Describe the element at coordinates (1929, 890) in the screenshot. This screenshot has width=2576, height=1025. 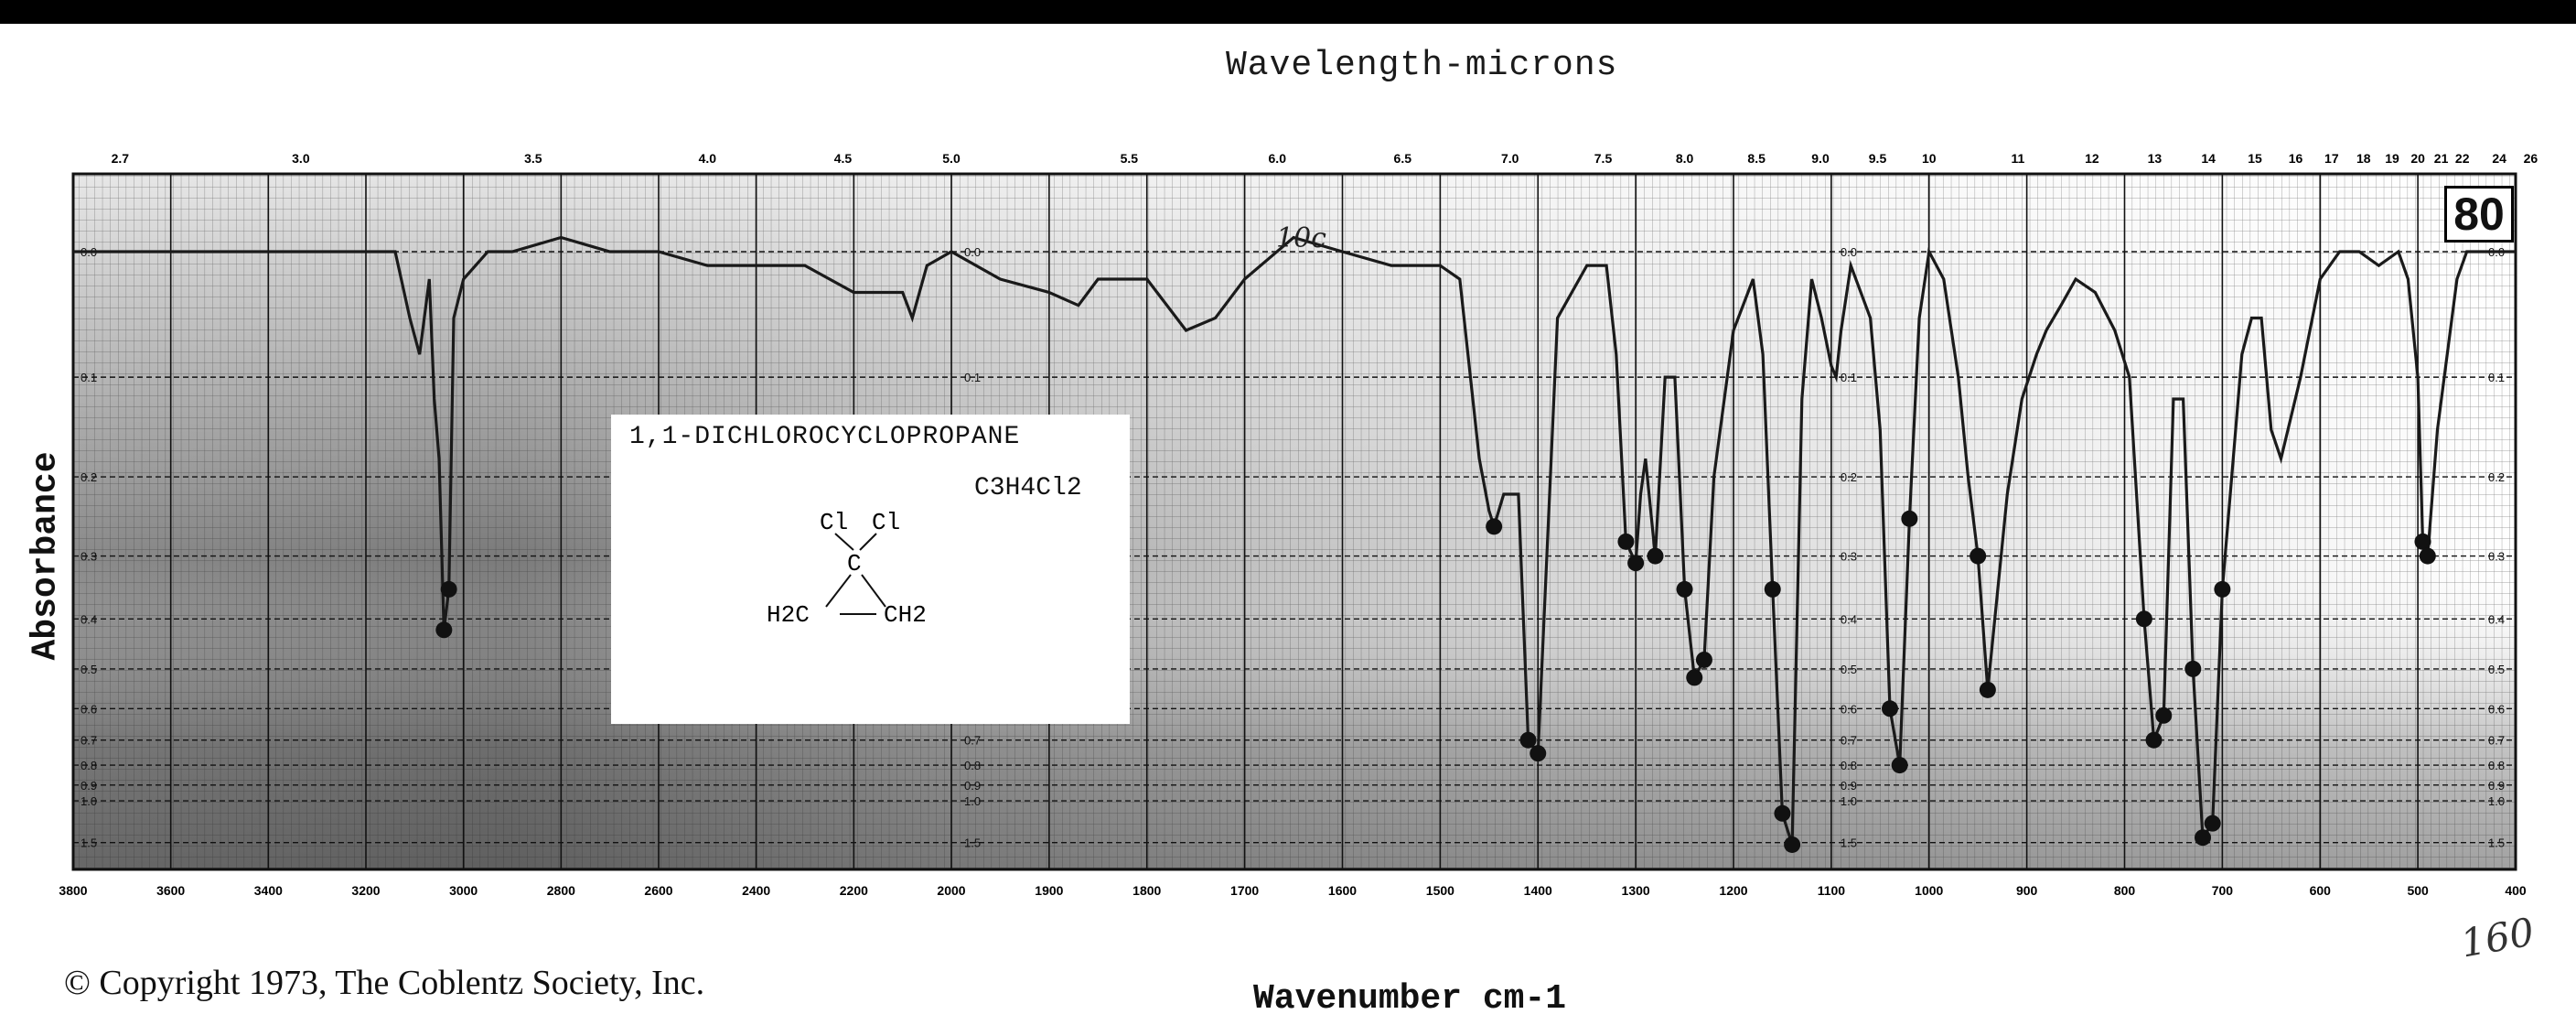
I see `x-tick-label: 1000` at that location.